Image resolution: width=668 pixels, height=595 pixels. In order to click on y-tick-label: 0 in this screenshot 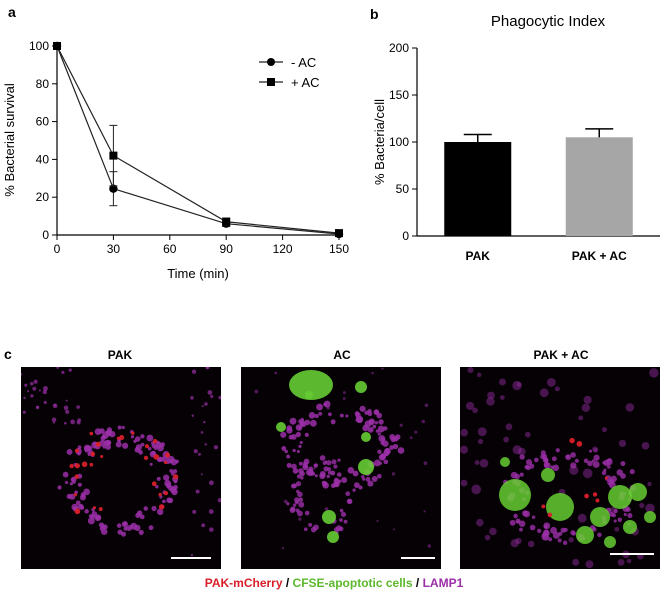, I will do `click(45, 235)`.